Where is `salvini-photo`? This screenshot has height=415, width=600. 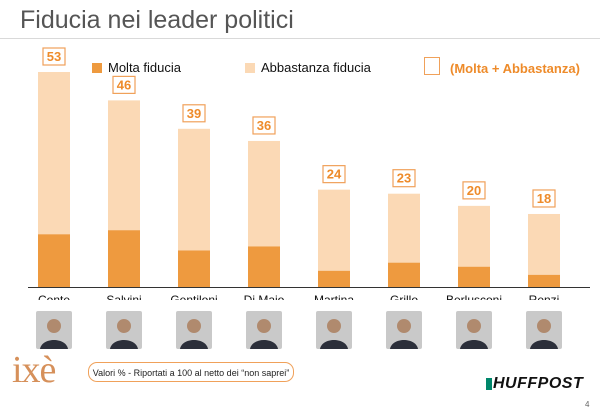 salvini-photo is located at coordinates (124, 330).